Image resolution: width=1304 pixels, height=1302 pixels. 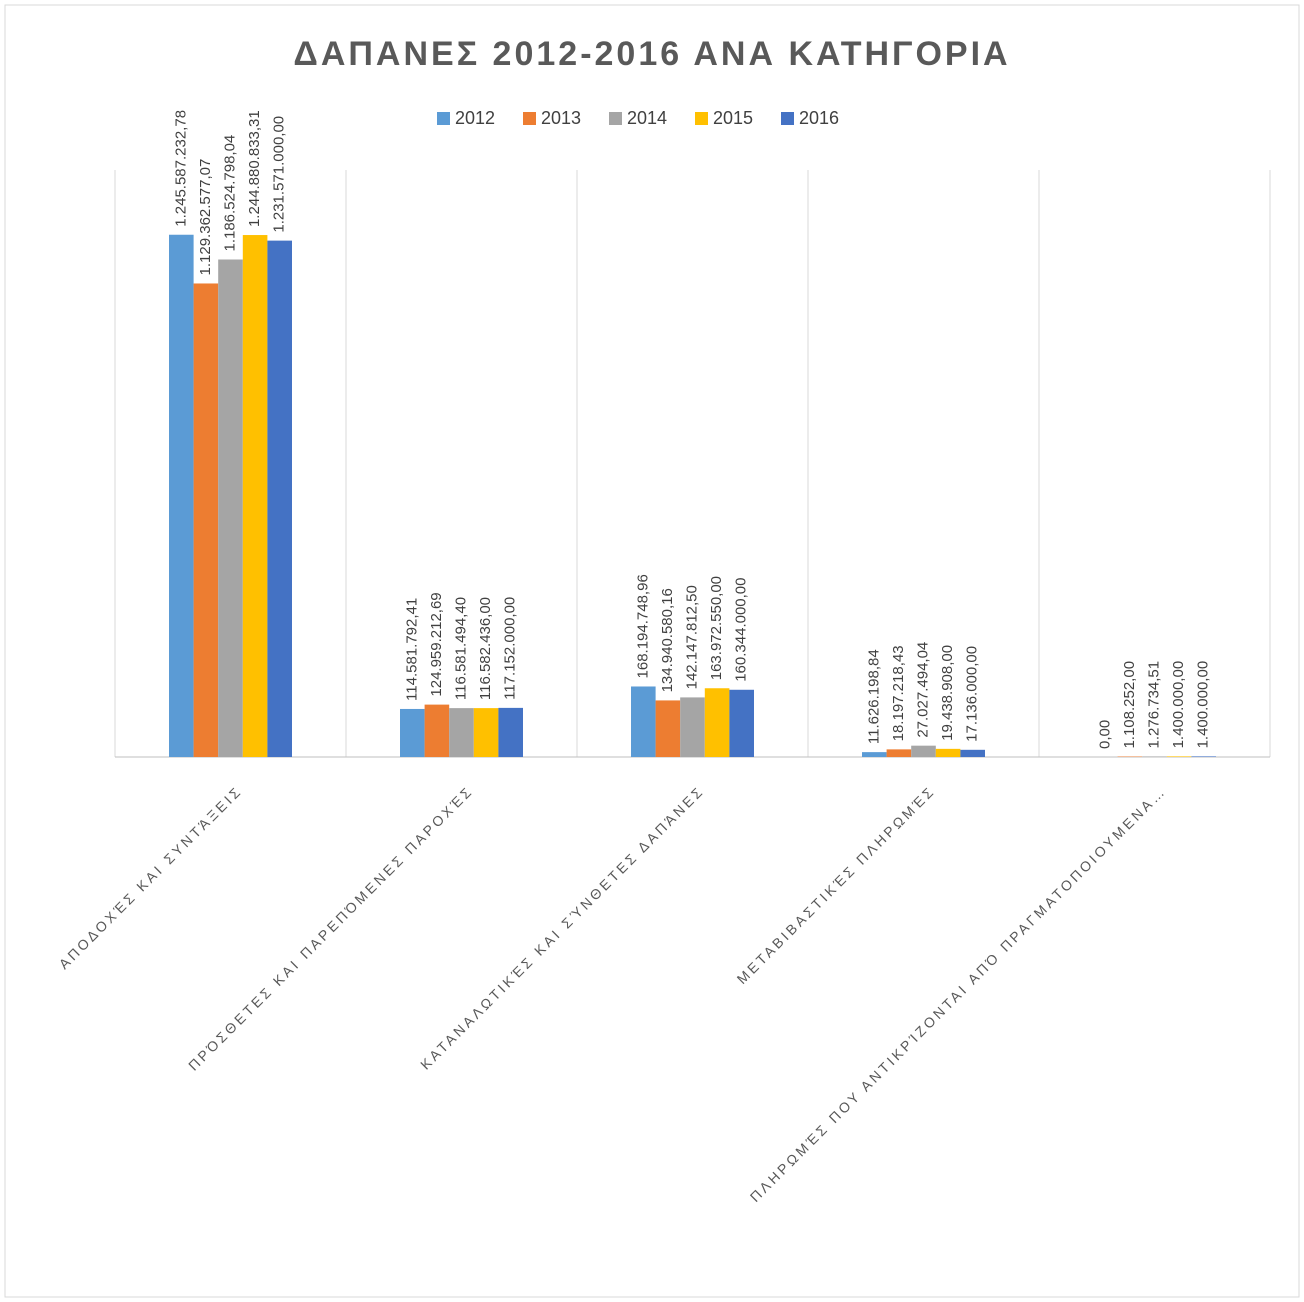 What do you see at coordinates (819, 118) in the screenshot?
I see `legend-label: 2016` at bounding box center [819, 118].